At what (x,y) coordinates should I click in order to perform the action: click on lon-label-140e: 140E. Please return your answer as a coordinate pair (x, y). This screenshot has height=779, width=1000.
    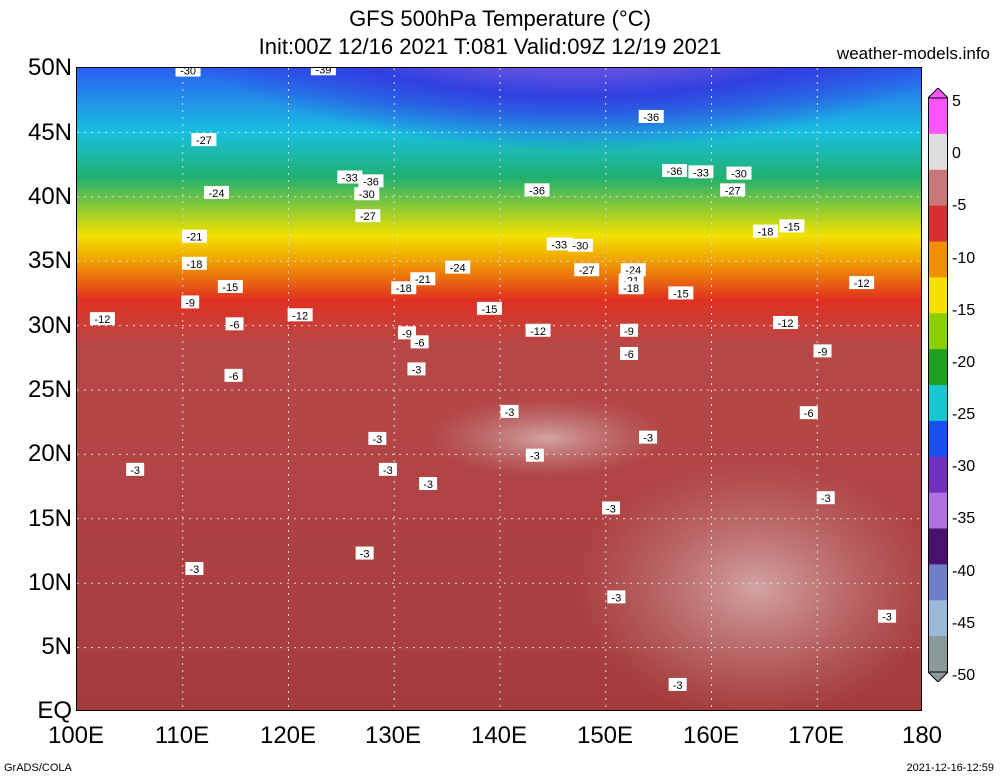
    Looking at the image, I should click on (499, 735).